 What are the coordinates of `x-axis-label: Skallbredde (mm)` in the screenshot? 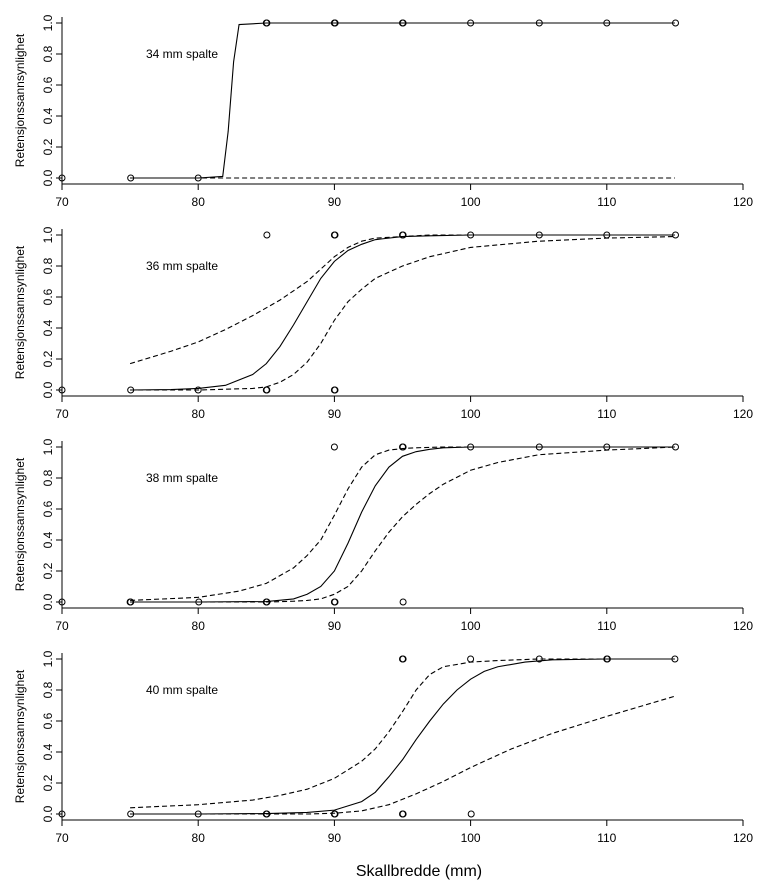 It's located at (419, 871).